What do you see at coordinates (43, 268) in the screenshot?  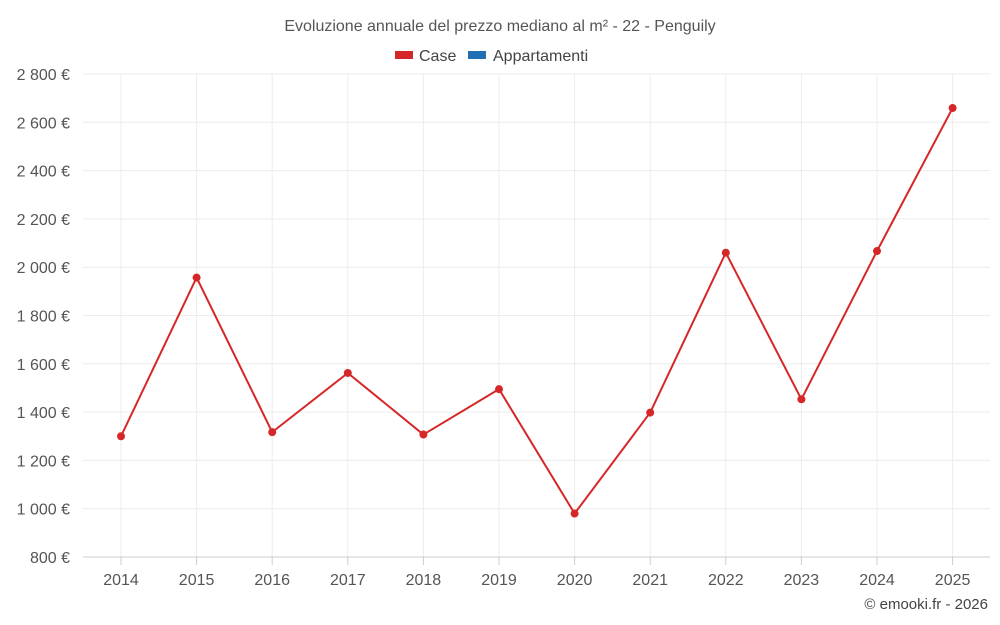 I see `y-tick-label: 2 000 €` at bounding box center [43, 268].